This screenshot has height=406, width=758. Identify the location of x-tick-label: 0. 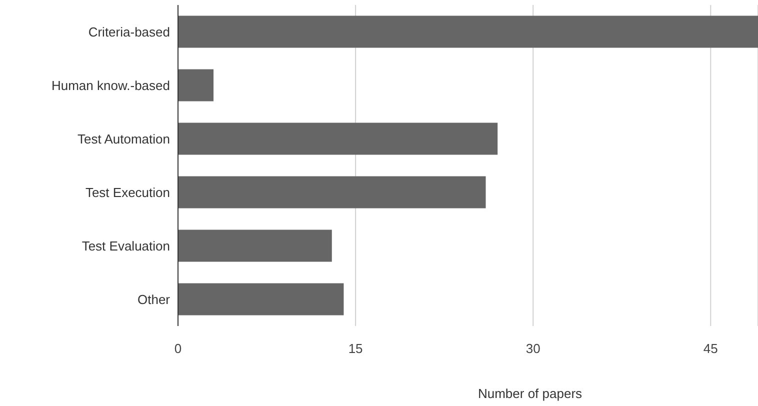
(178, 348).